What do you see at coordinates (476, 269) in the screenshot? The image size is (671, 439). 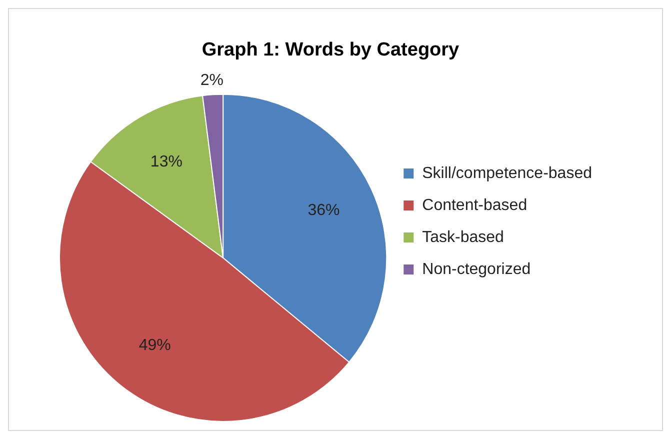 I see `legend-label: Non-ctegorized` at bounding box center [476, 269].